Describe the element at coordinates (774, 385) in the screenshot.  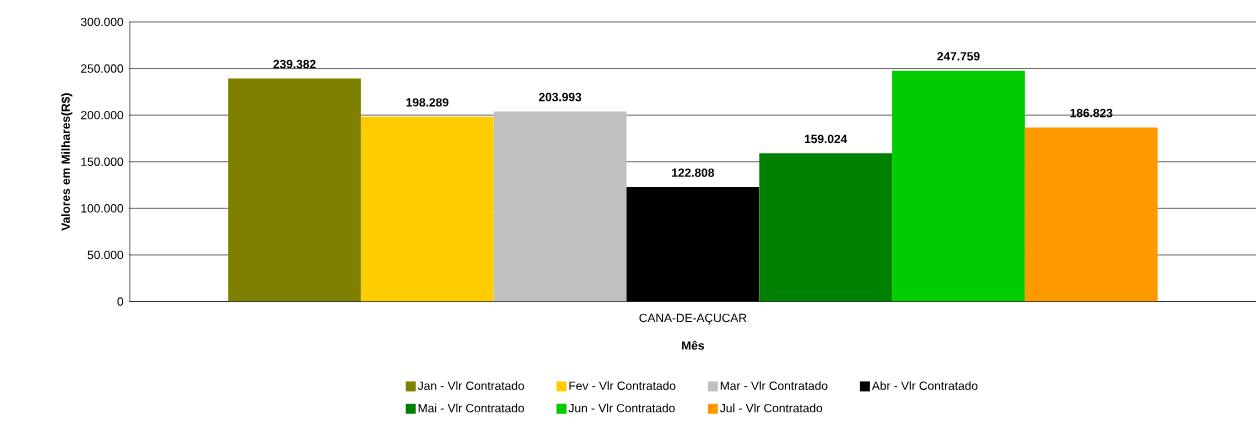
I see `legend-label: Mar - Vlr Contratado` at that location.